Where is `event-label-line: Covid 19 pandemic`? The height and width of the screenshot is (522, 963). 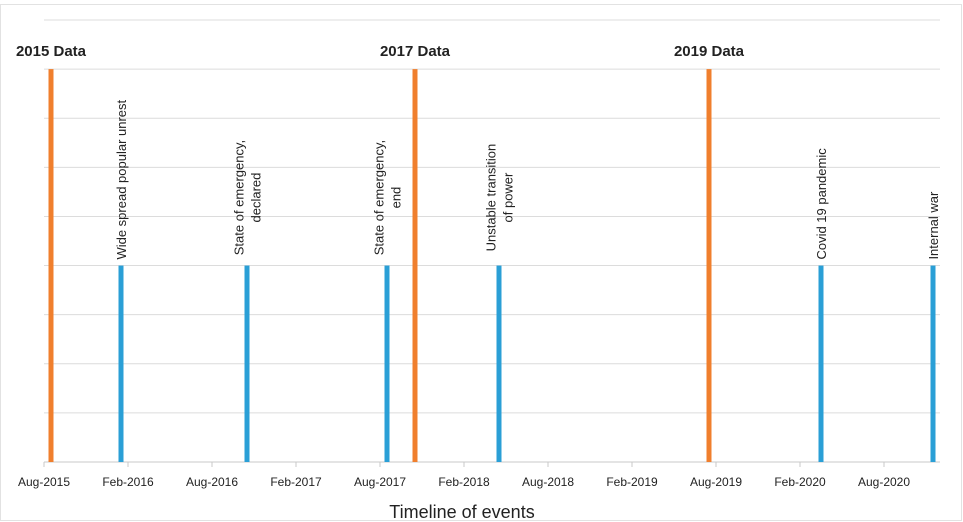
event-label-line: Covid 19 pandemic is located at coordinates (821, 204).